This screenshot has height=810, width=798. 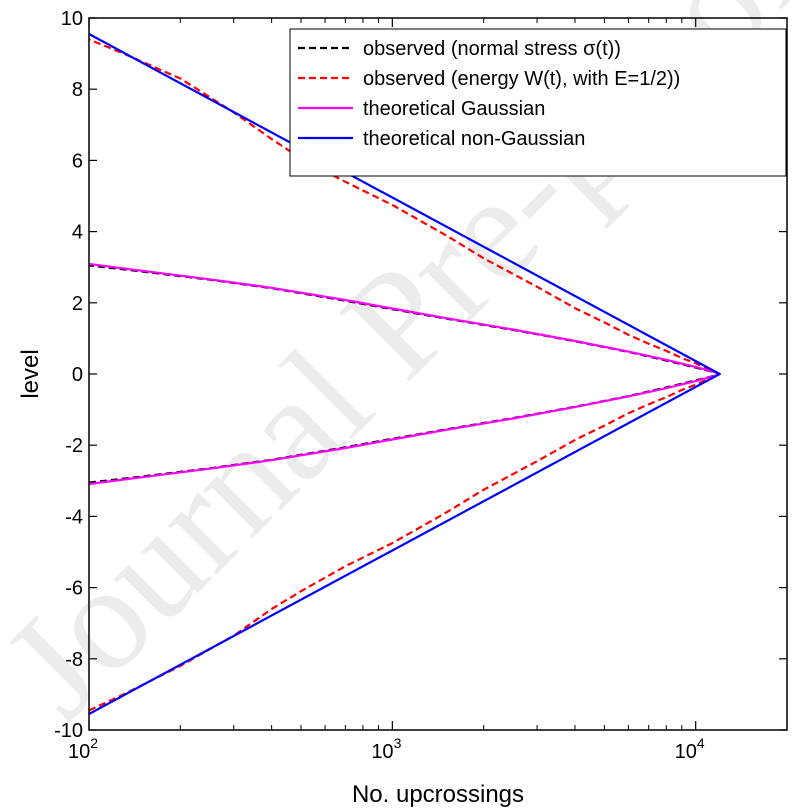 What do you see at coordinates (454, 109) in the screenshot?
I see `legend-label-3: theoretical Gaussian` at bounding box center [454, 109].